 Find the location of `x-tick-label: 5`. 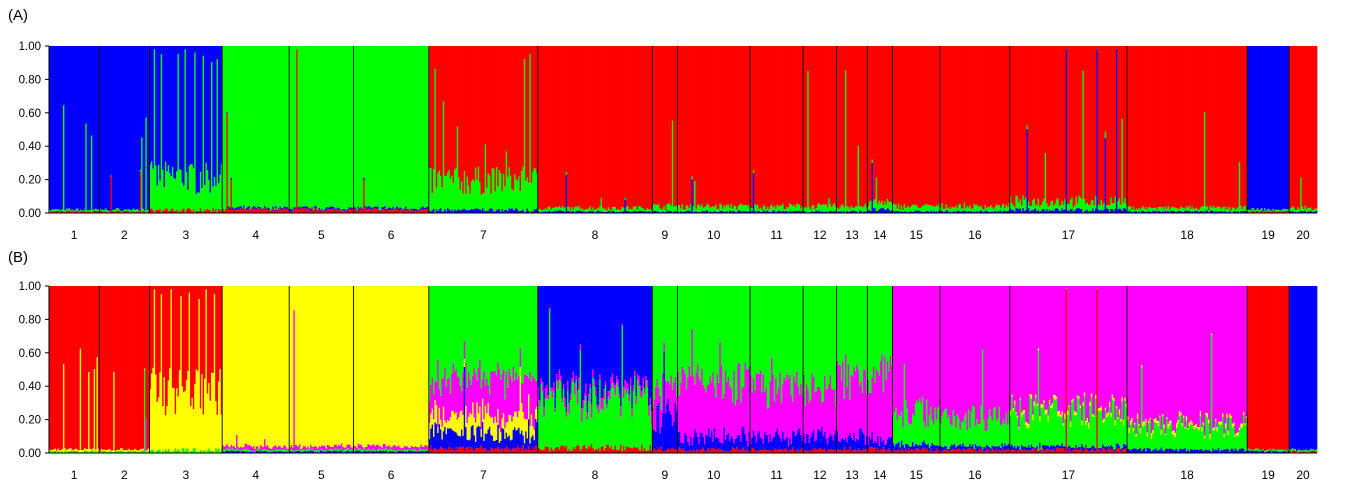

x-tick-label: 5 is located at coordinates (321, 235).